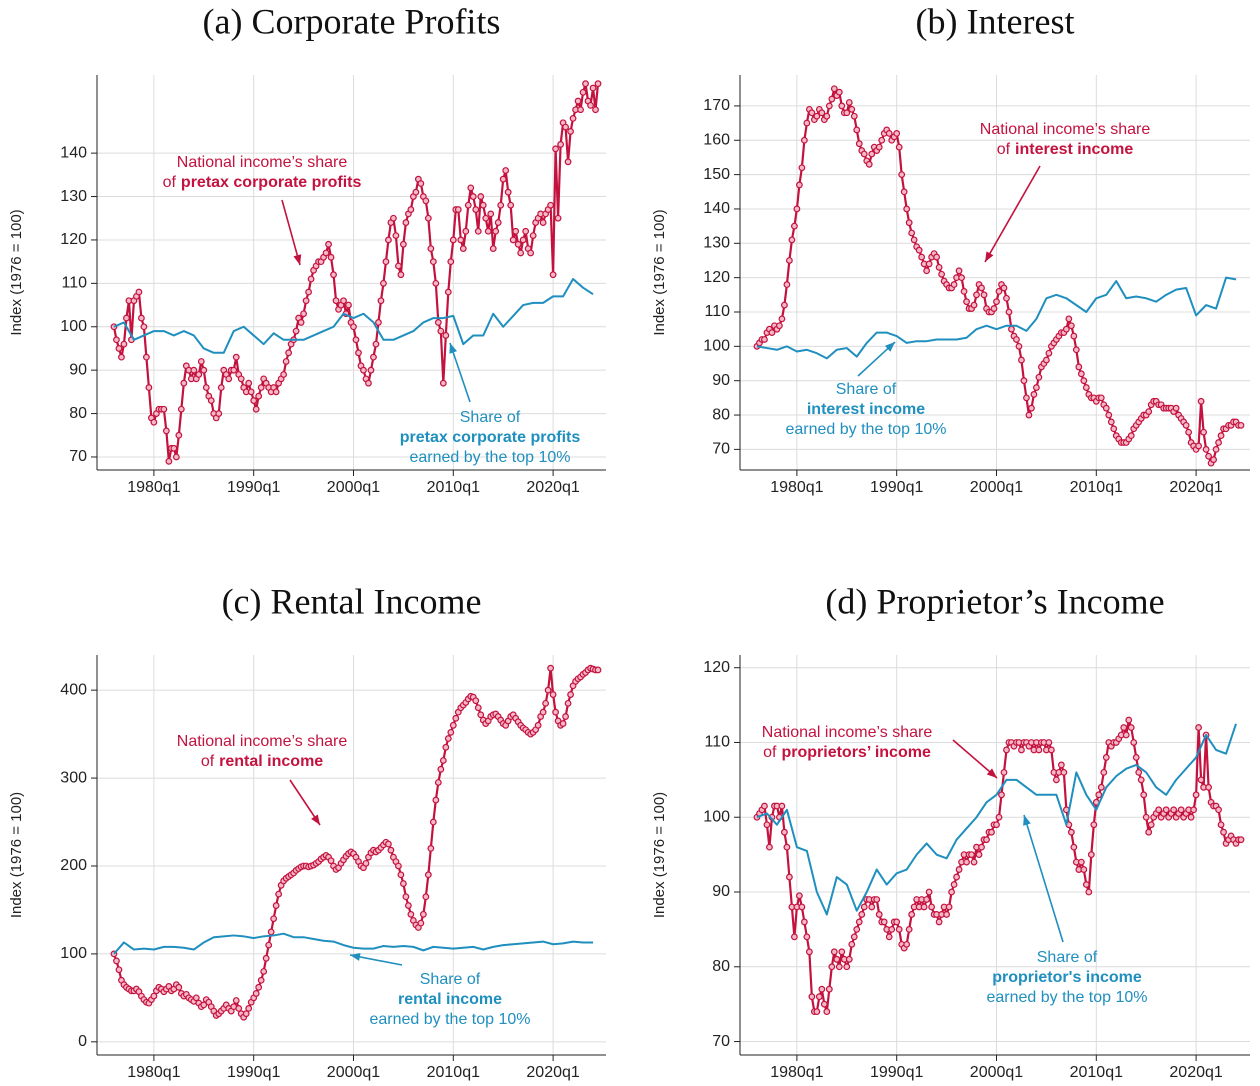  What do you see at coordinates (78, 413) in the screenshot?
I see `y-tick-label: 80` at bounding box center [78, 413].